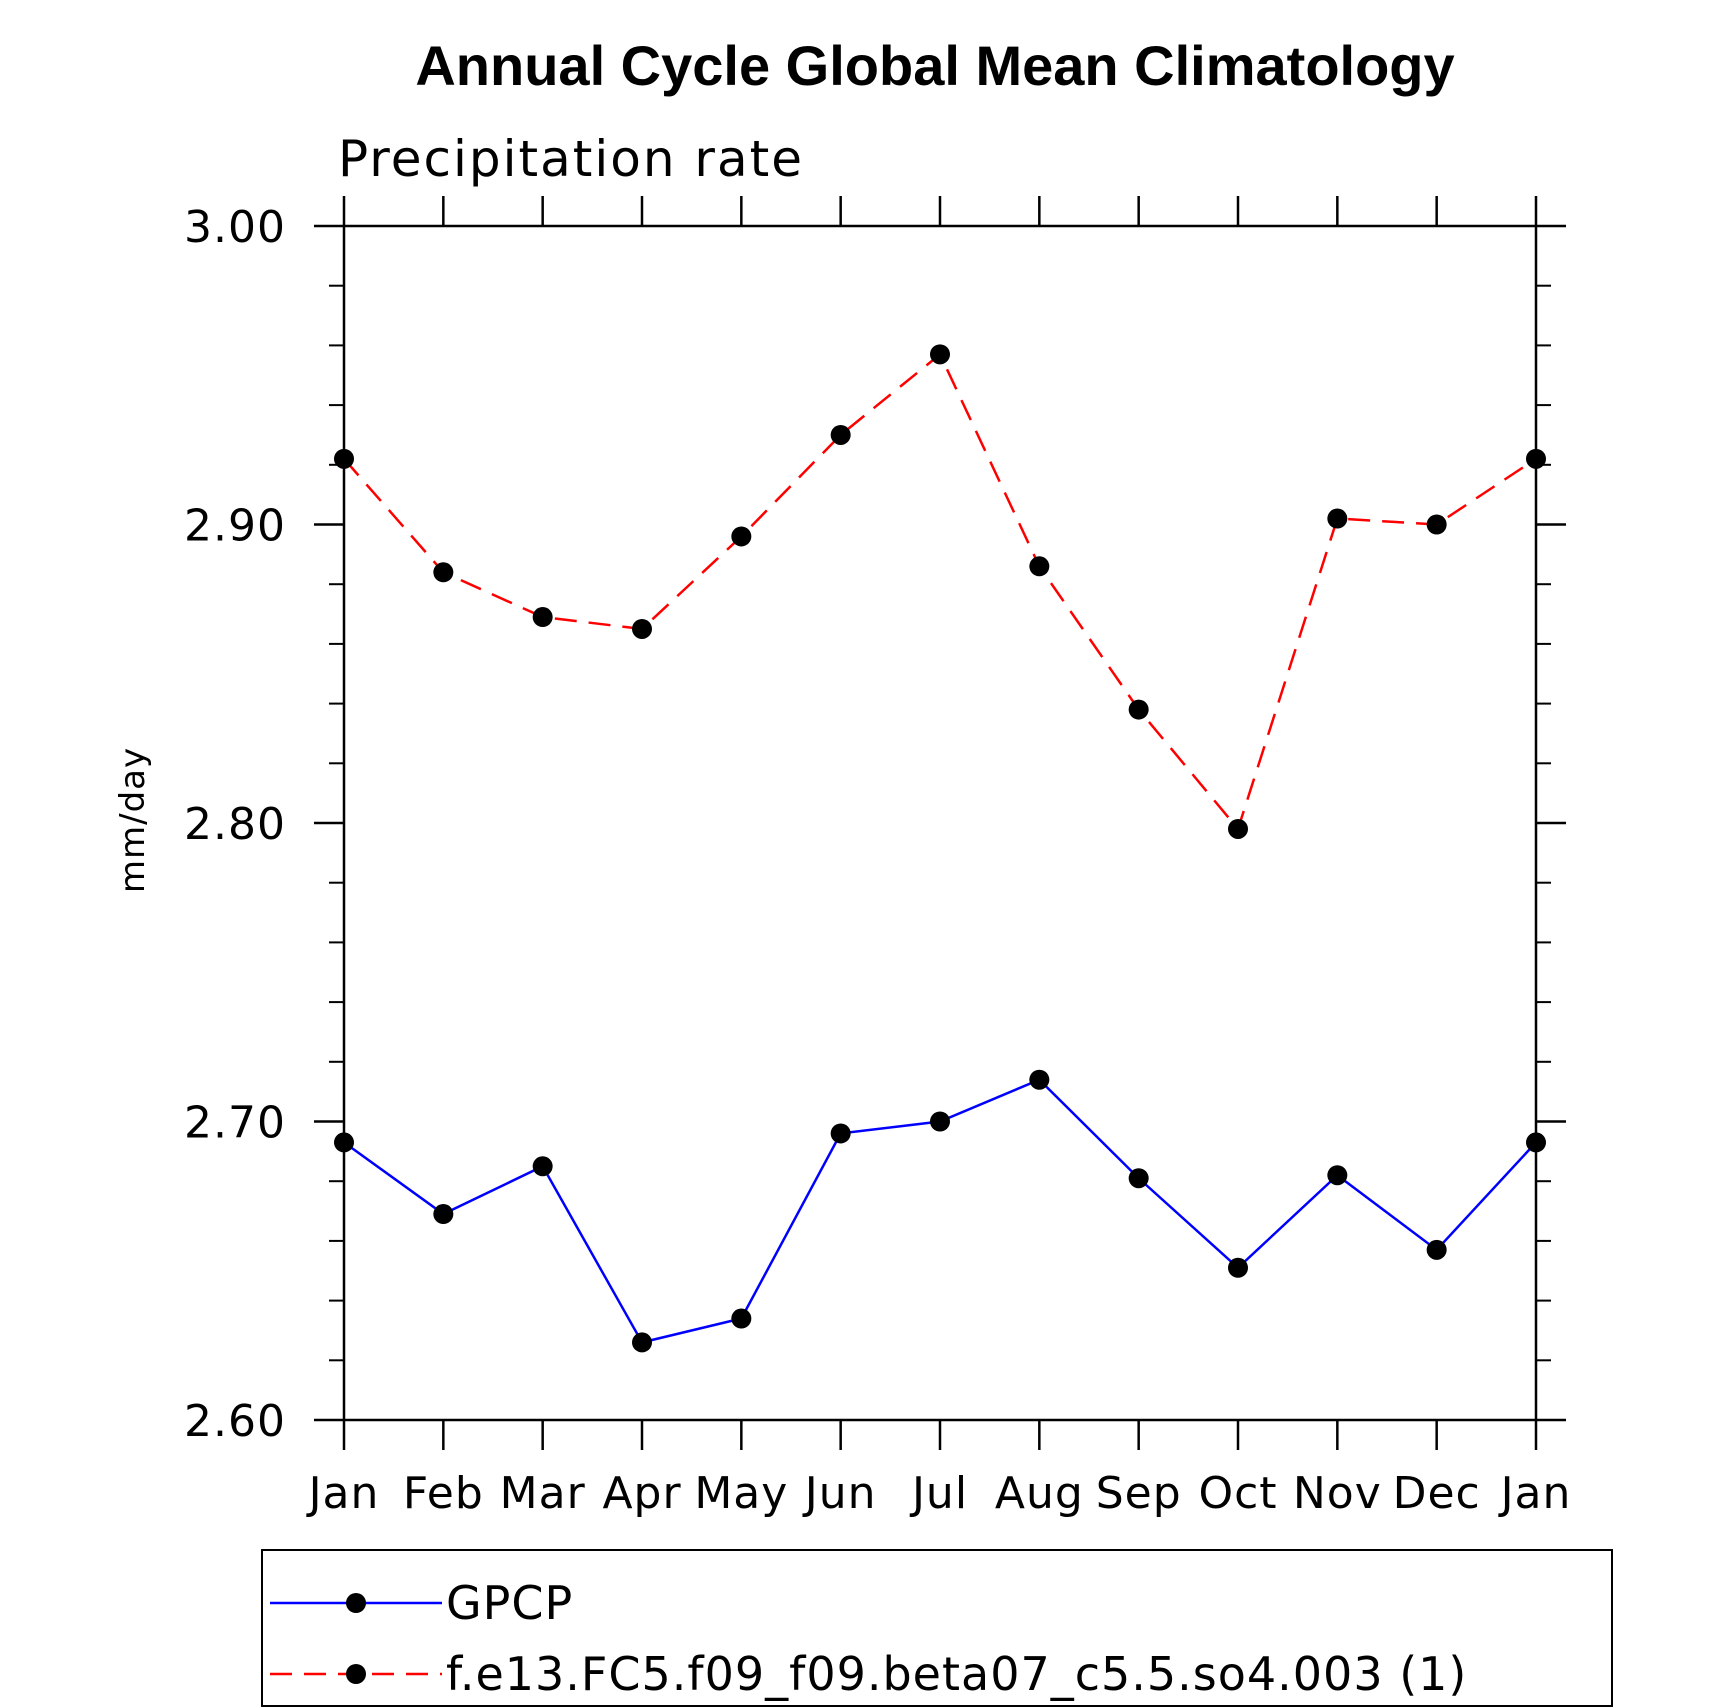 The width and height of the screenshot is (1710, 1708). I want to click on x-tick-label: Mar, so click(543, 1493).